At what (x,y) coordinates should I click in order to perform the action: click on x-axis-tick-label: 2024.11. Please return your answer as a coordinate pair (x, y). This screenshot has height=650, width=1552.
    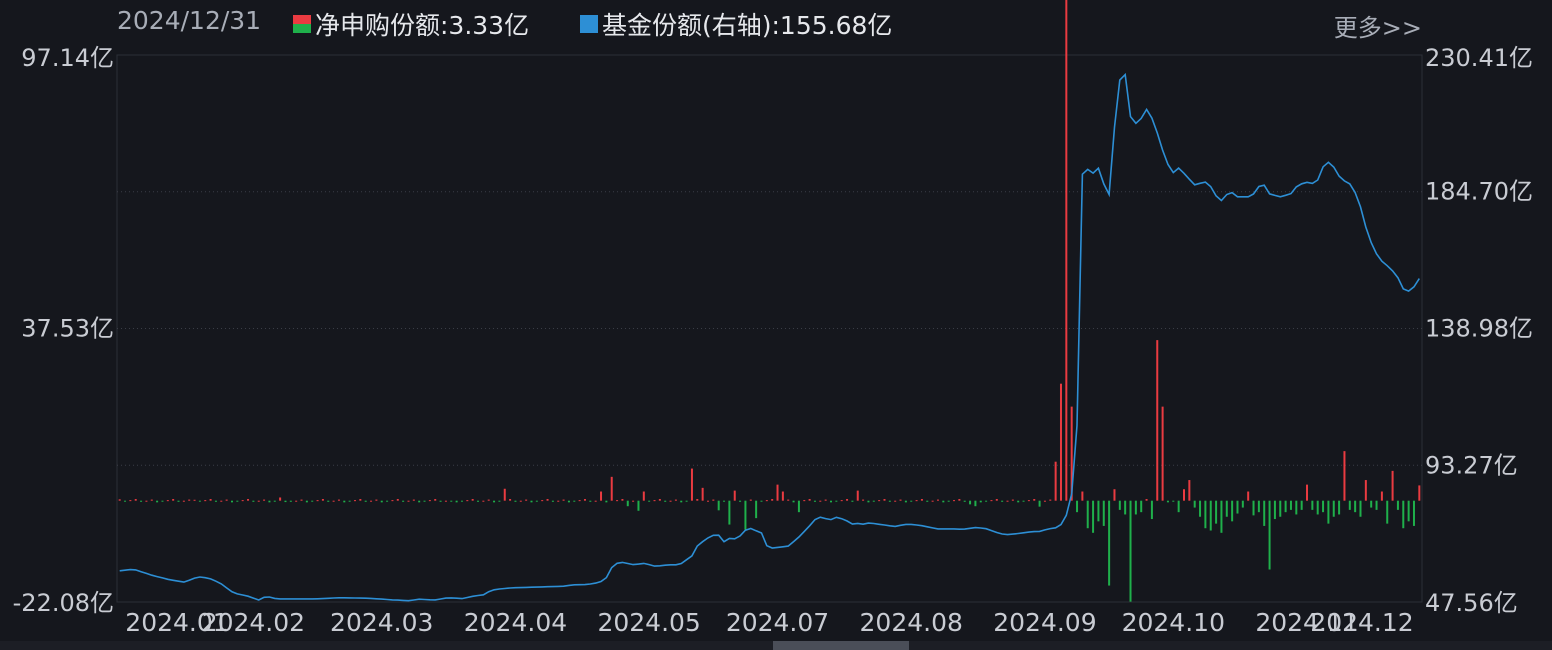
    Looking at the image, I should click on (1306, 622).